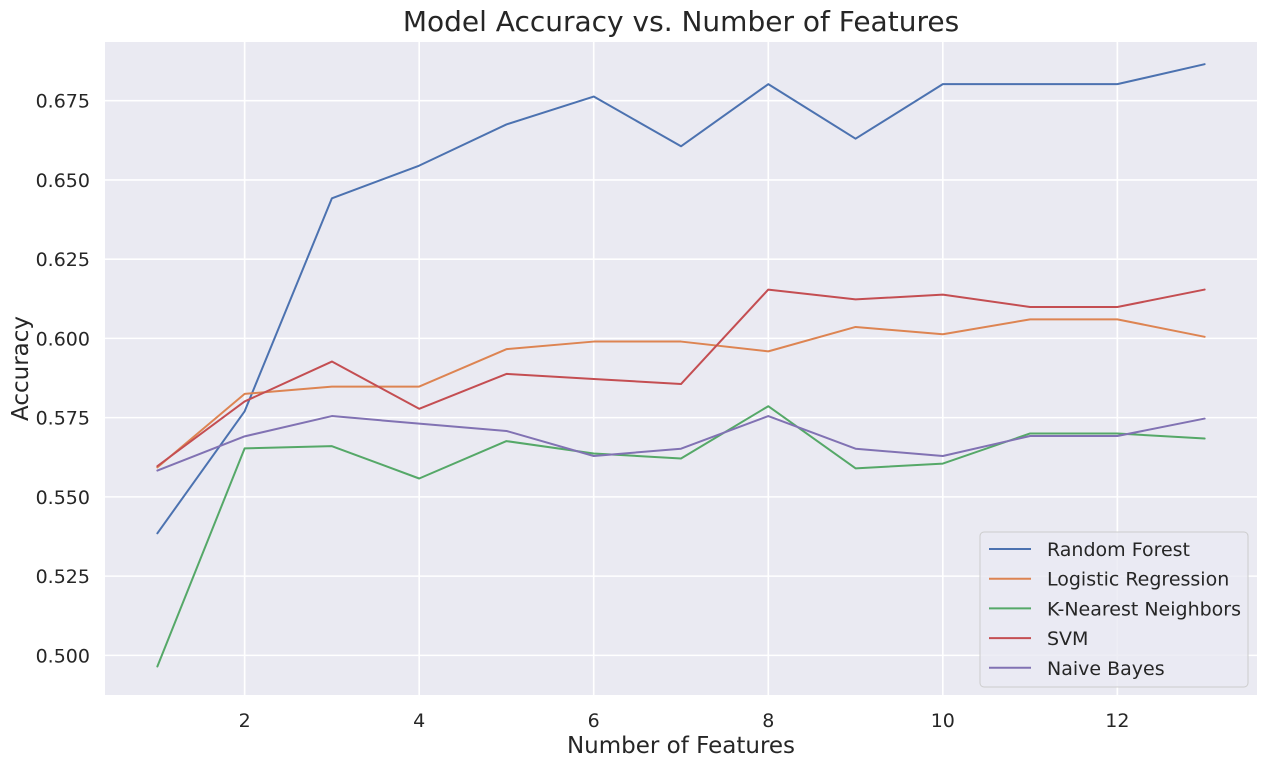 This screenshot has width=1269, height=768. What do you see at coordinates (768, 721) in the screenshot?
I see `x-tick-label: 8` at bounding box center [768, 721].